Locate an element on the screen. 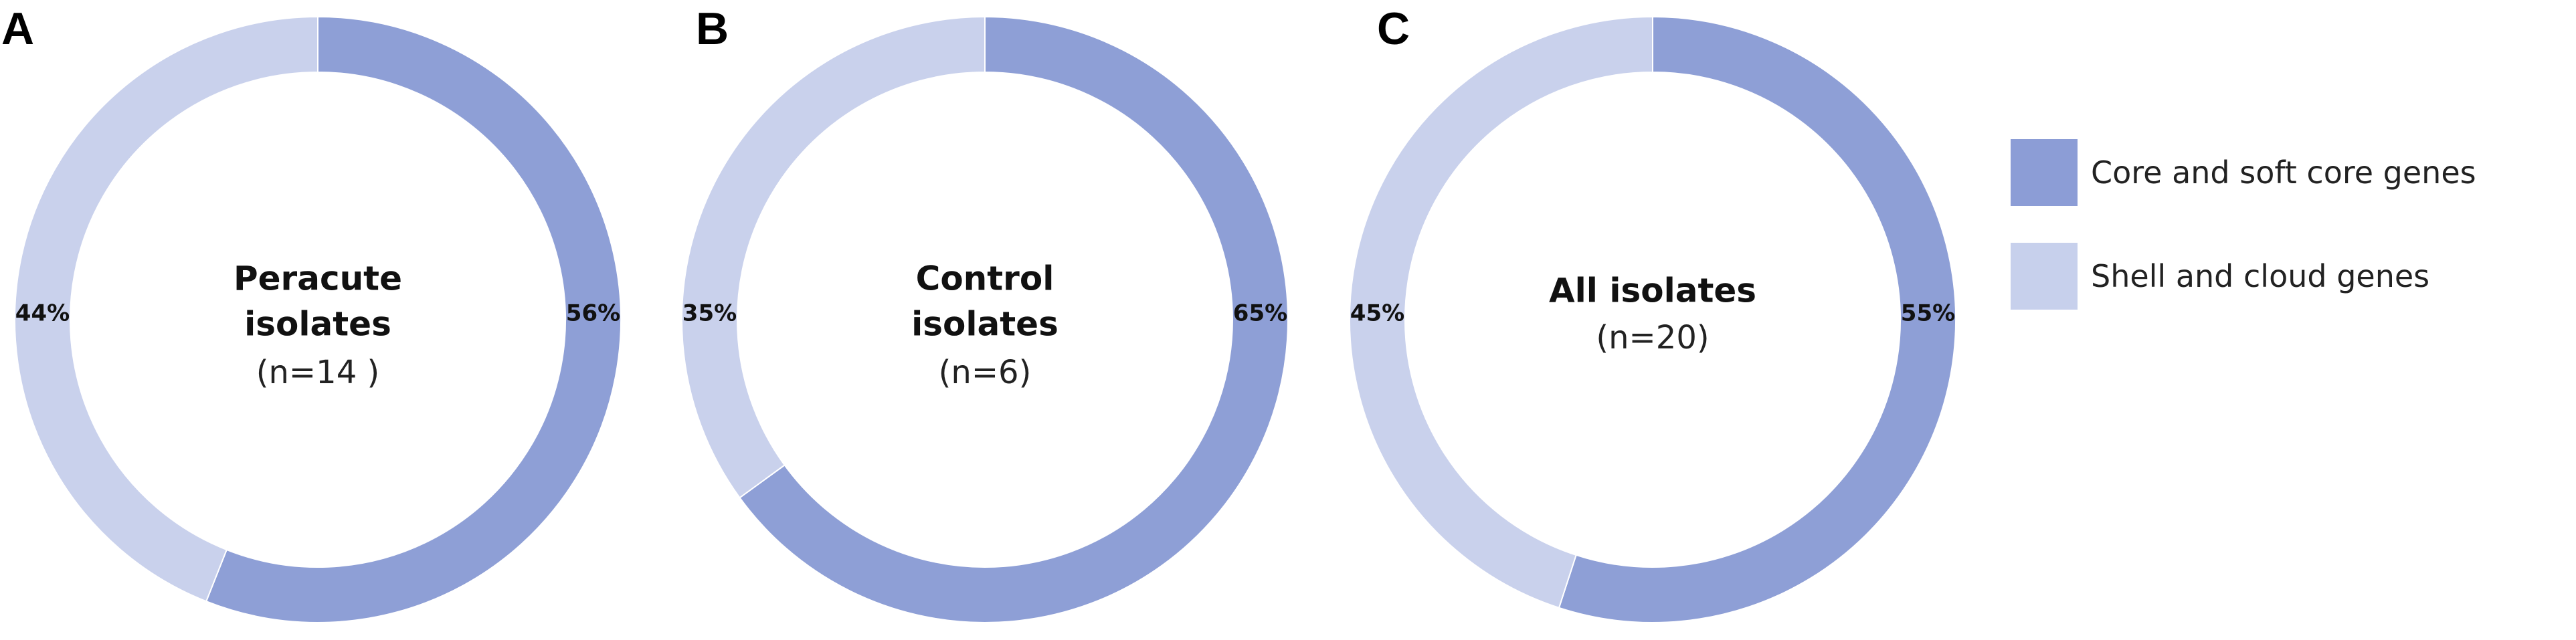 The width and height of the screenshot is (2576, 640). slice-label-shell: 44% is located at coordinates (42, 313).